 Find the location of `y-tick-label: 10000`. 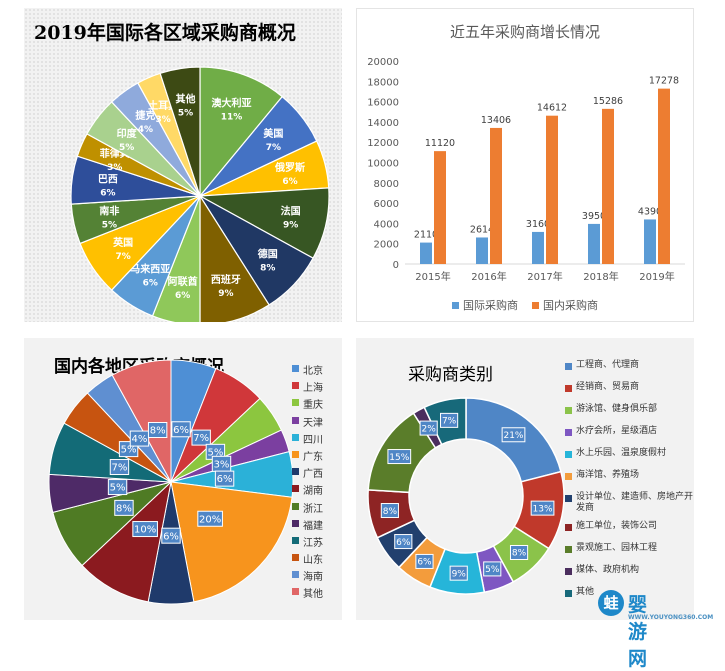

y-tick-label: 10000 is located at coordinates (383, 164).